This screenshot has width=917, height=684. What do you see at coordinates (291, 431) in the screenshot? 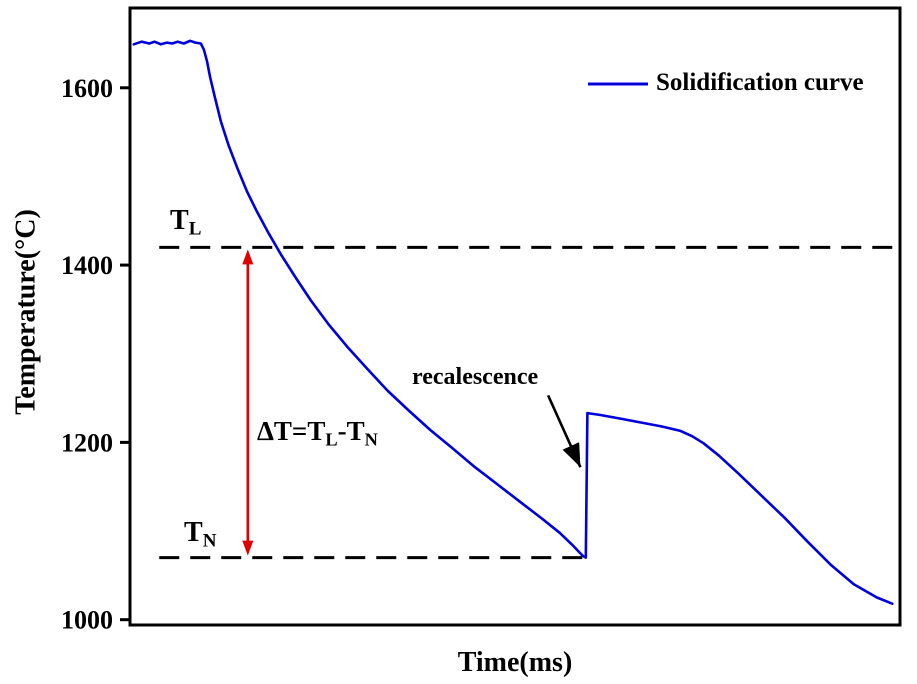
I see `undercooling-label-part1: ΔT=T` at bounding box center [291, 431].